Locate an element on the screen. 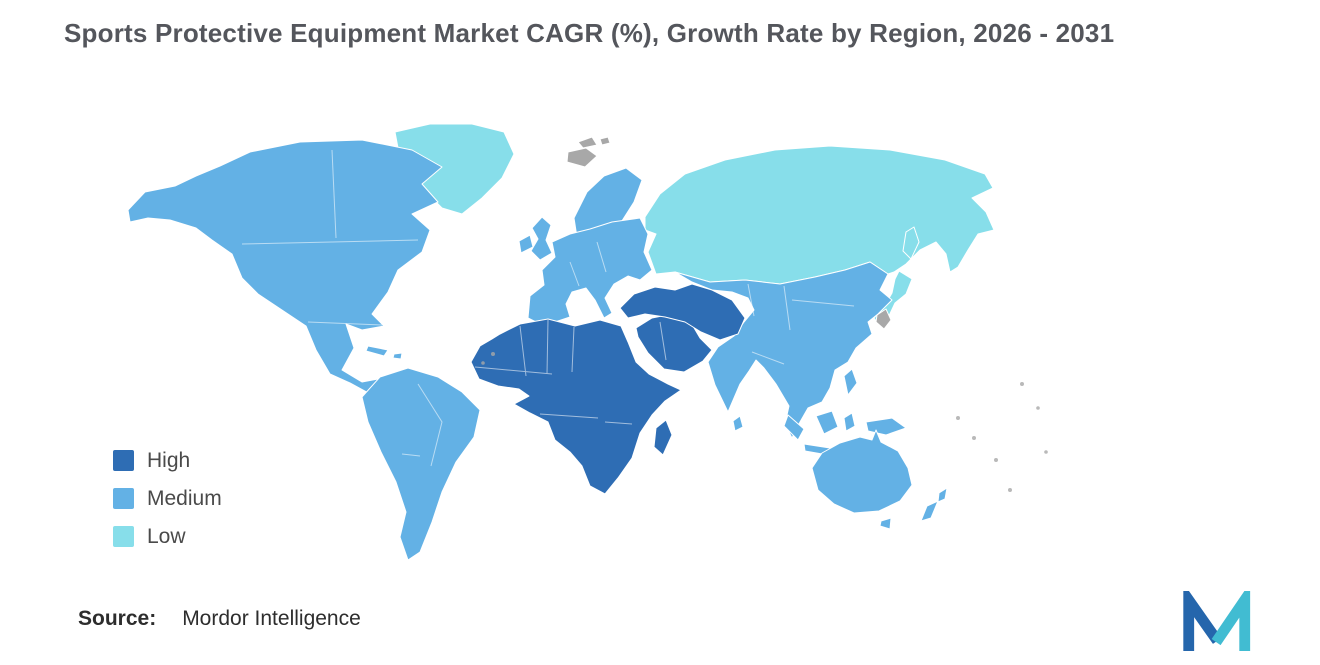 This screenshot has height=665, width=1320. logo-right-stroke is located at coordinates (1231, 621).